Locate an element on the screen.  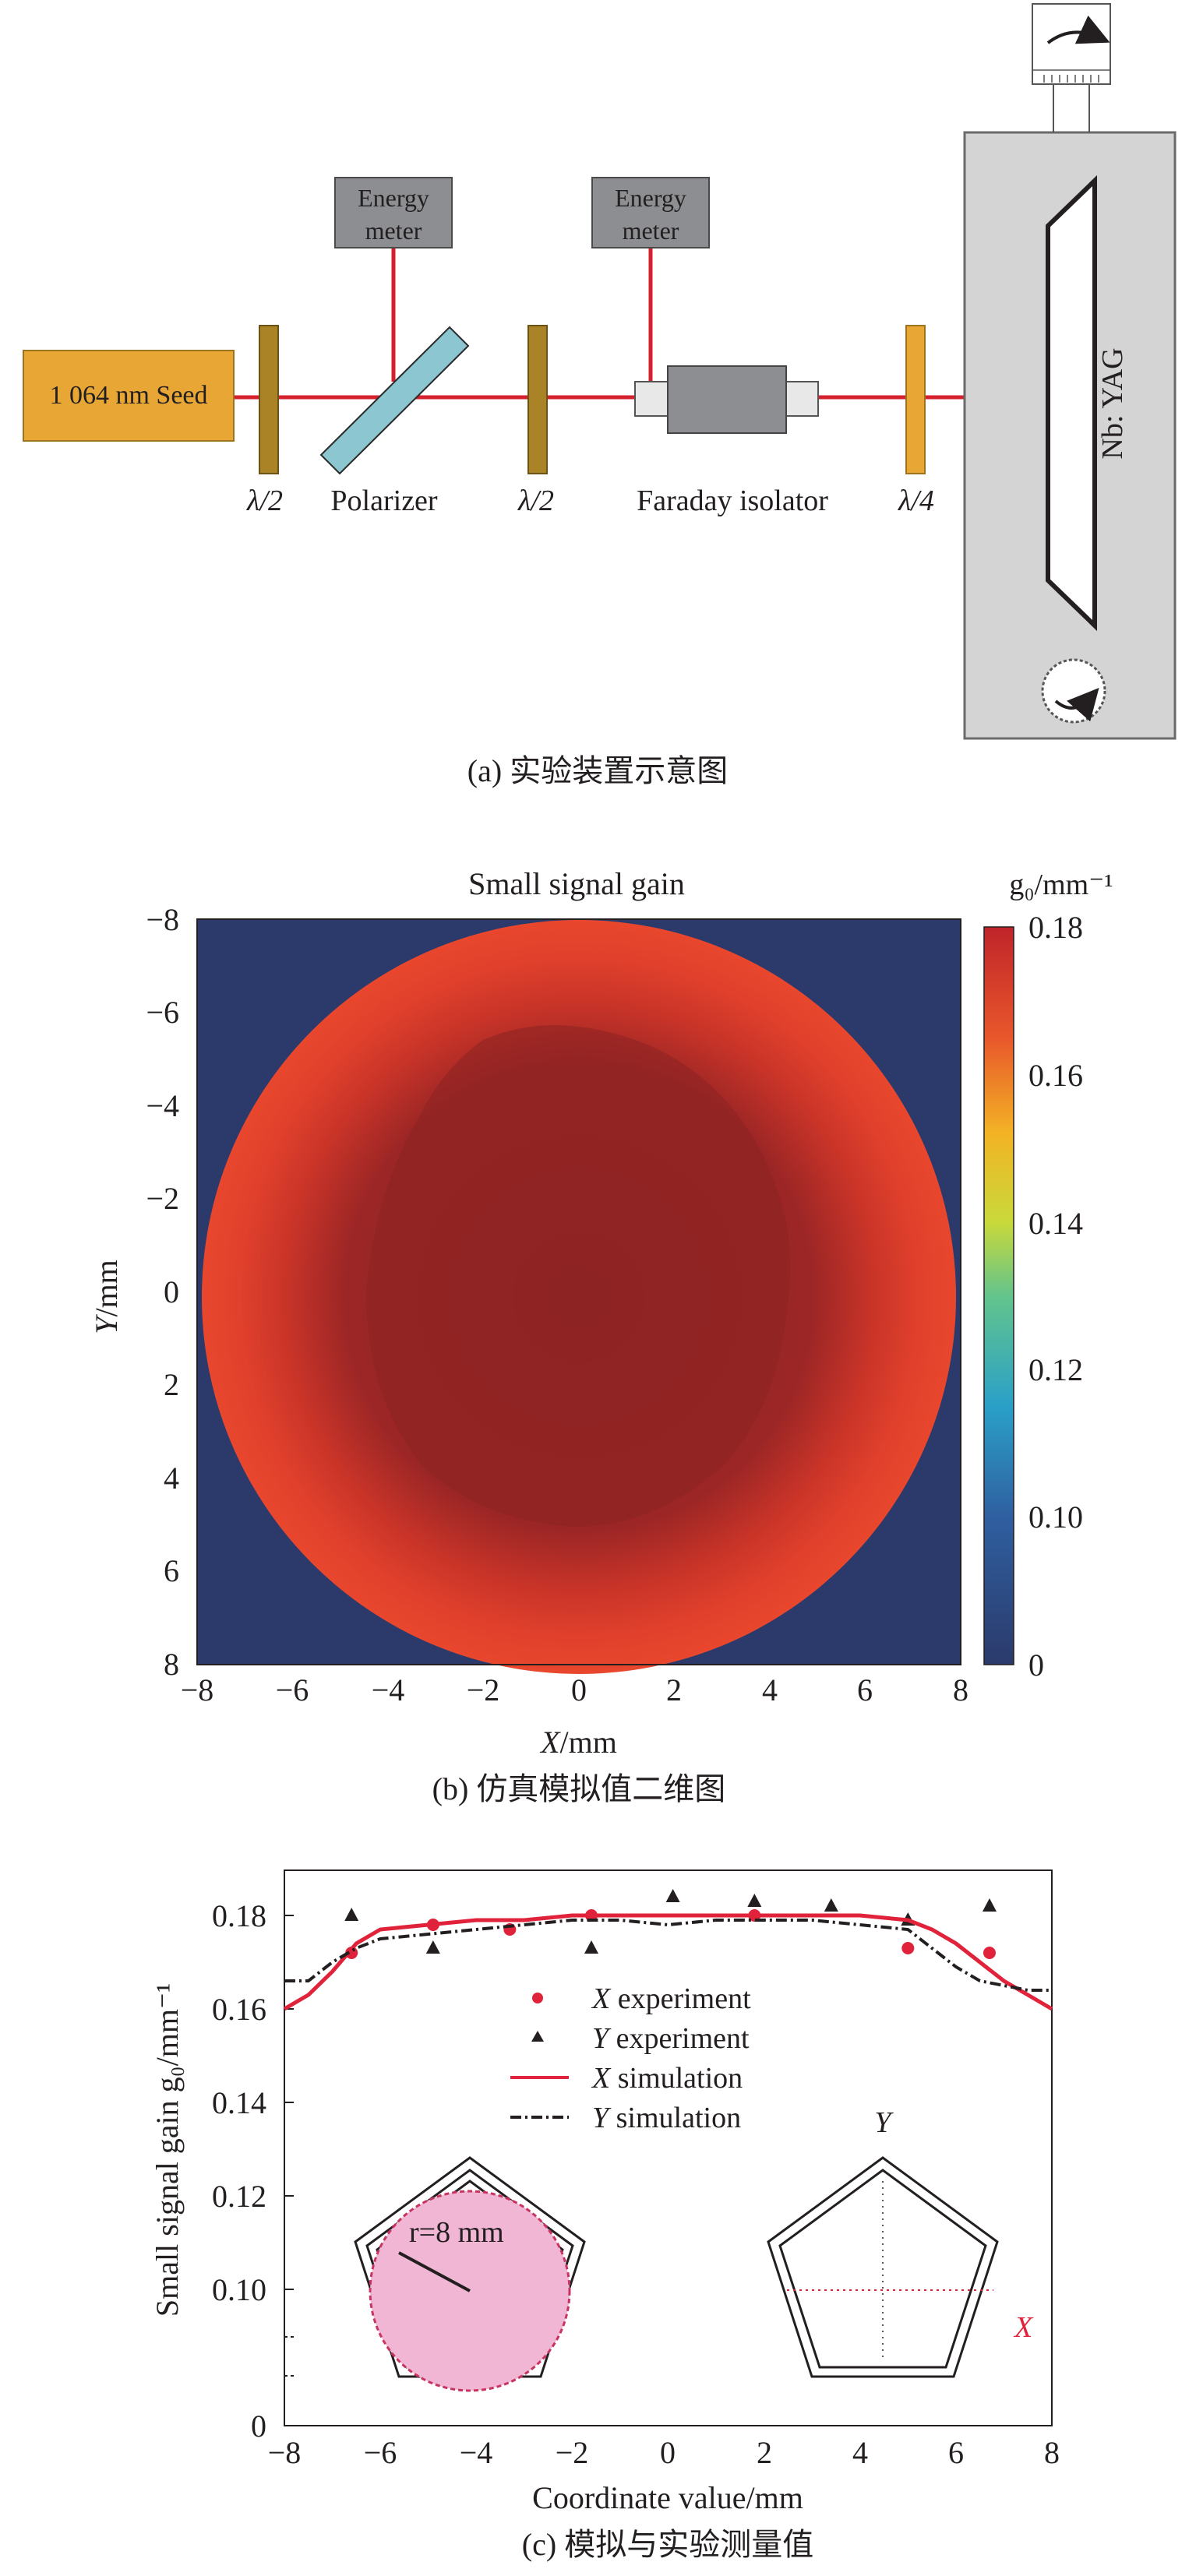
y-tick: 6 is located at coordinates (171, 1570).